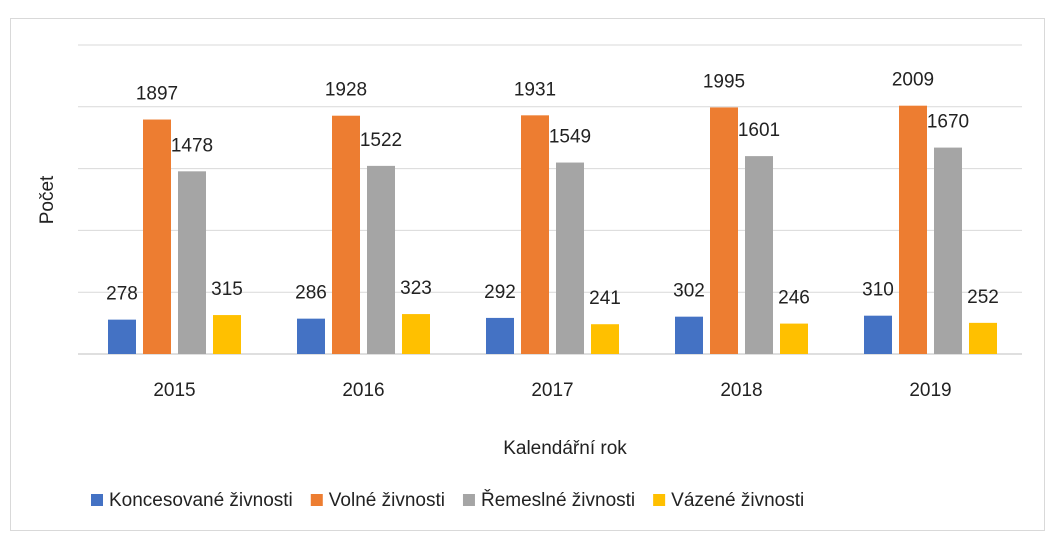 This screenshot has height=537, width=1054. I want to click on data-label: 315, so click(227, 289).